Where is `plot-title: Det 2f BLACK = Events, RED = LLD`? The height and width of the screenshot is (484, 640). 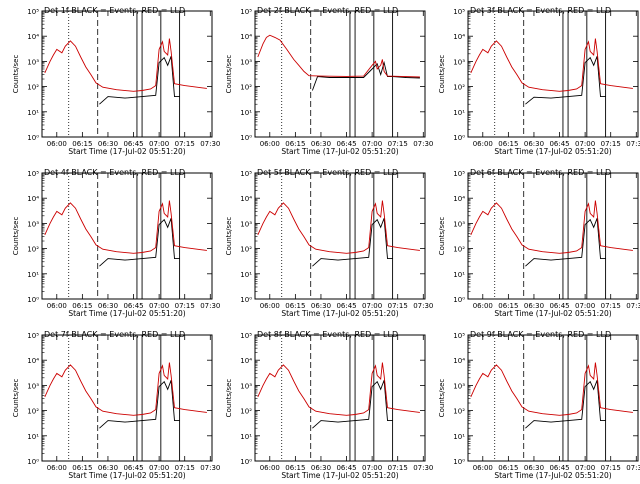 plot-title: Det 2f BLACK = Events, RED = LLD is located at coordinates (327, 10).